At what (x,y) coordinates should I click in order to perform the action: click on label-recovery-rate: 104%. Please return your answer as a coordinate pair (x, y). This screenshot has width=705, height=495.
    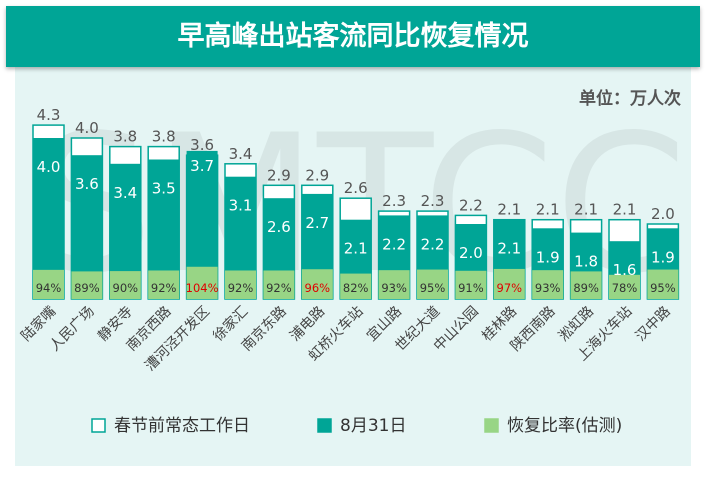
    Looking at the image, I should click on (202, 288).